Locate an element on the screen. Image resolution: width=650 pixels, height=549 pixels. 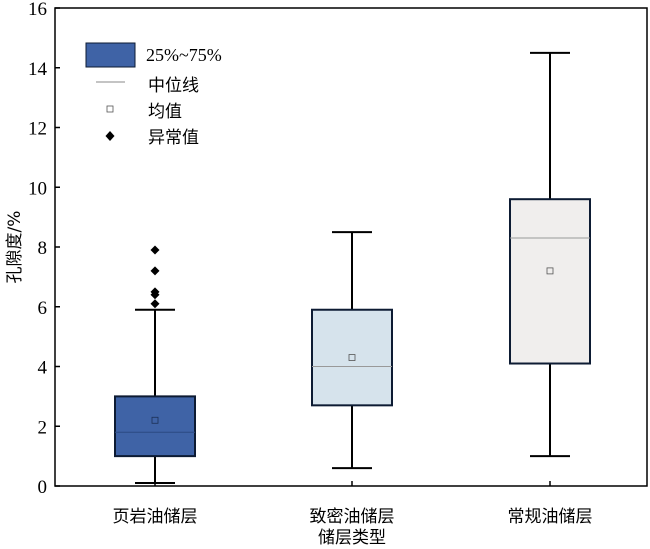
y-tick-label: 2 is located at coordinates (43, 427).